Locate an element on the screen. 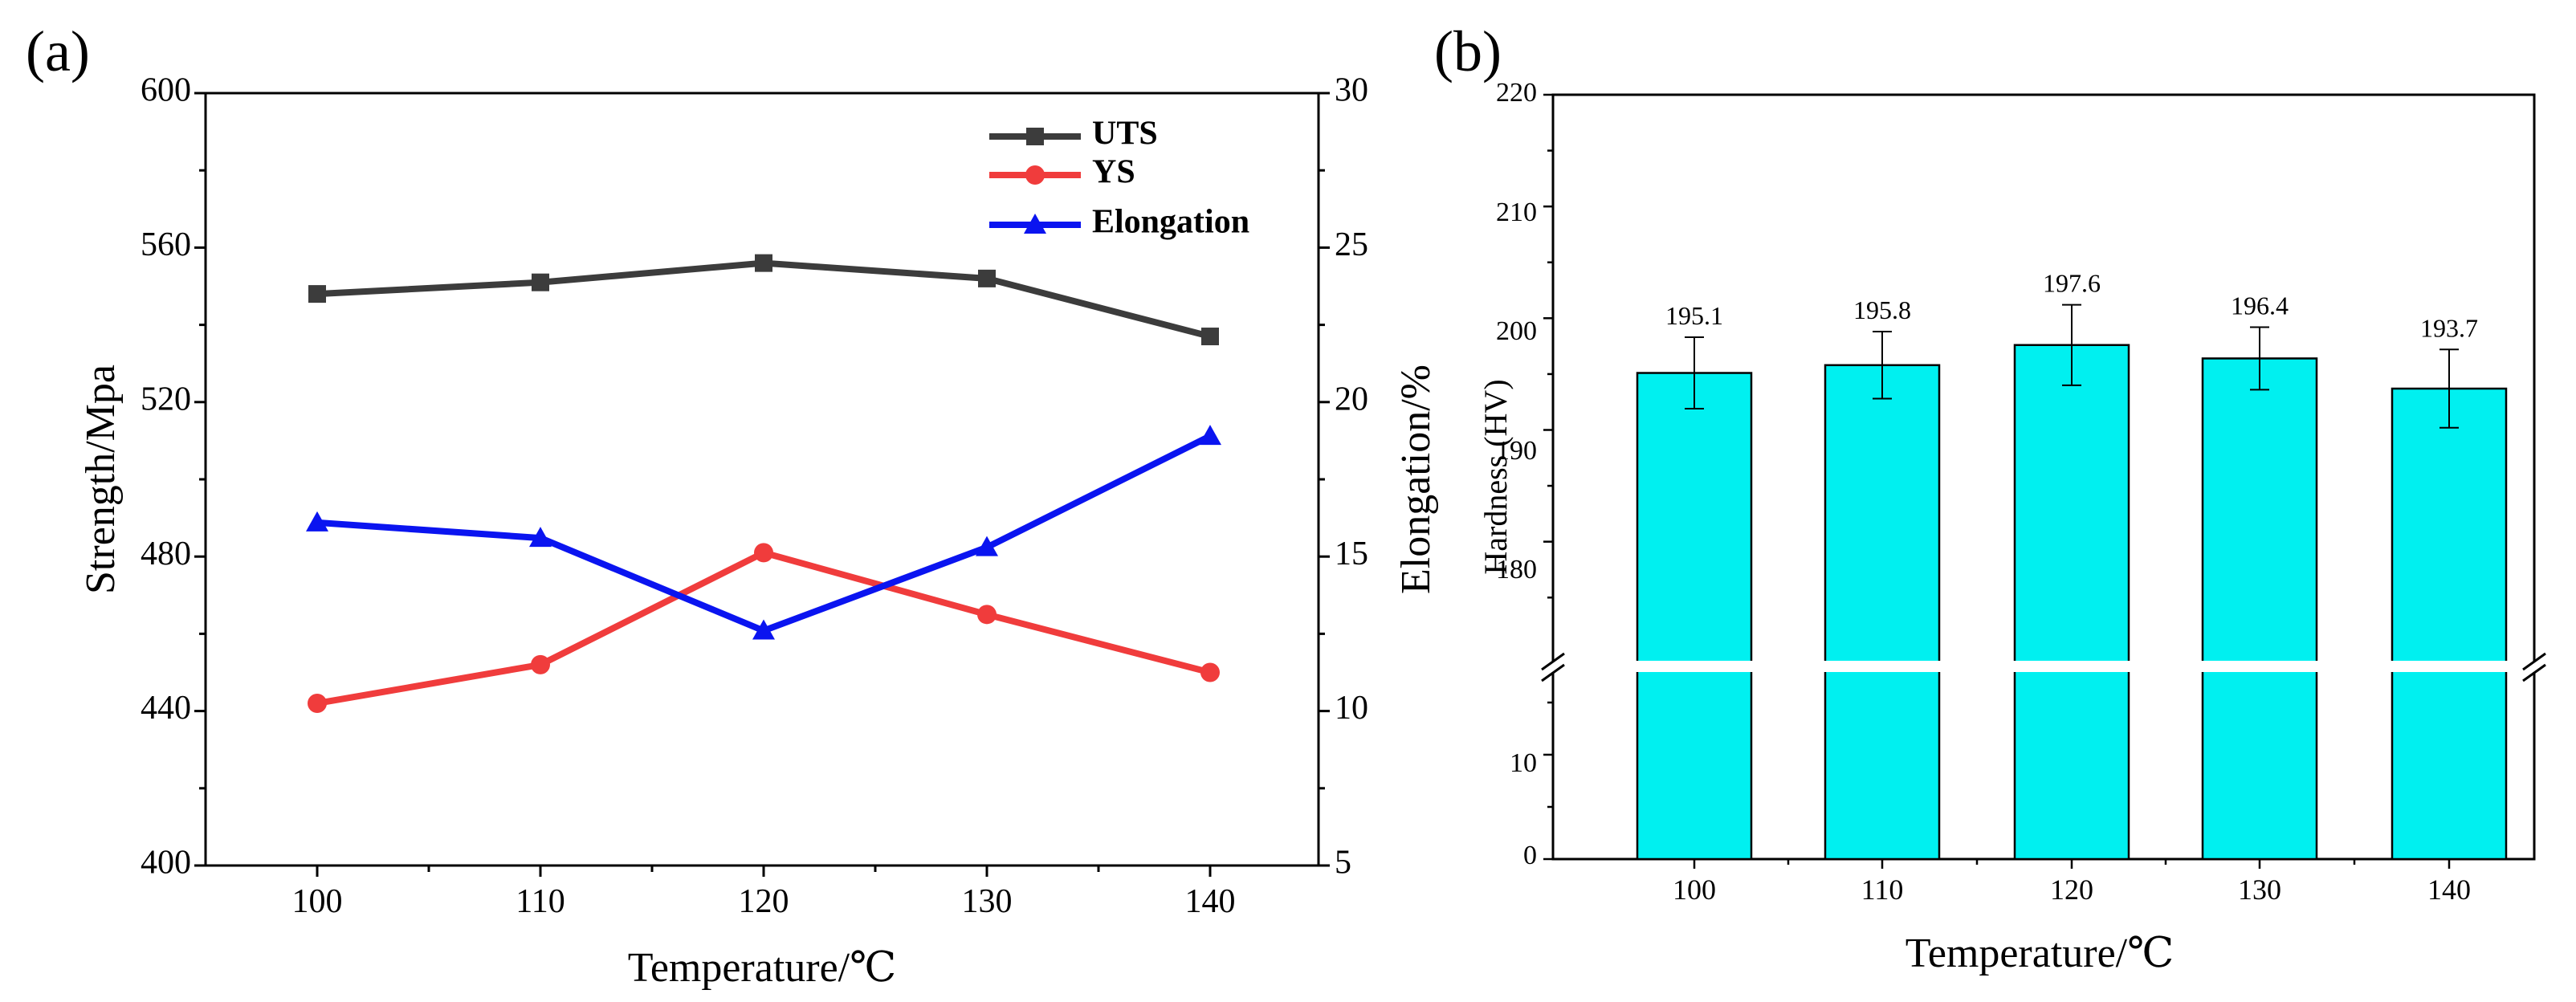  y-tick-label: 10 is located at coordinates (1523, 763).